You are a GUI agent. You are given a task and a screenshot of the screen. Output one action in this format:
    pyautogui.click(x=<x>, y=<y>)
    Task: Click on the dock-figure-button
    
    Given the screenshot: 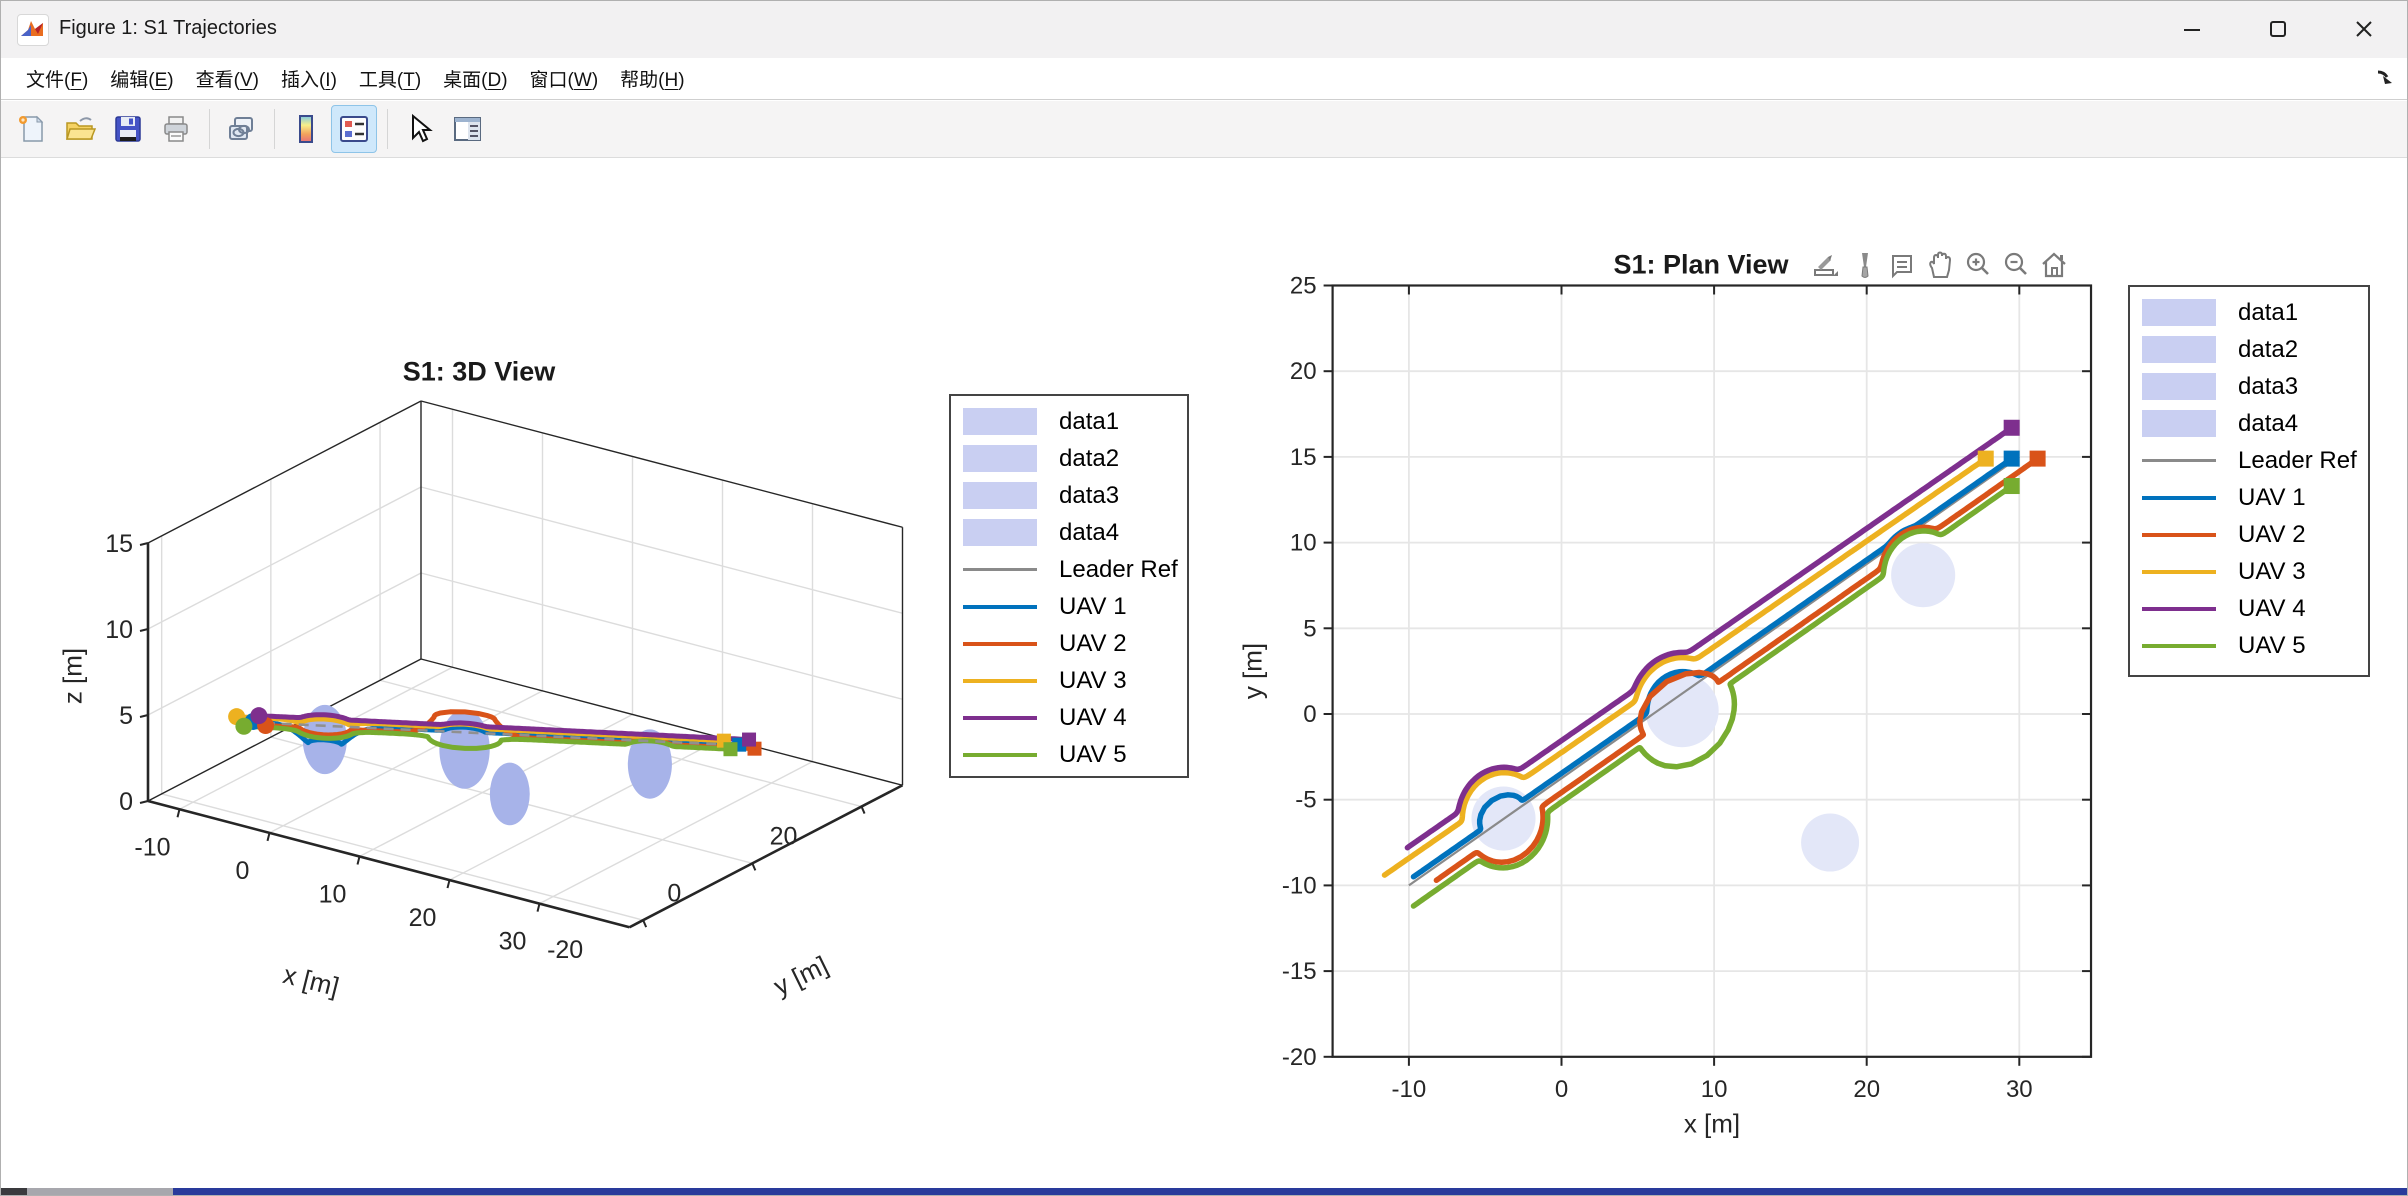 What is the action you would take?
    pyautogui.click(x=2386, y=78)
    